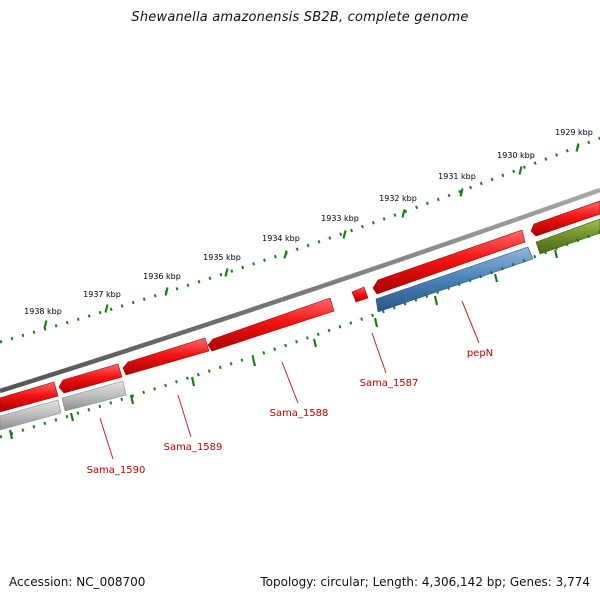 This screenshot has height=600, width=600. I want to click on major-tick-1934, so click(285, 254).